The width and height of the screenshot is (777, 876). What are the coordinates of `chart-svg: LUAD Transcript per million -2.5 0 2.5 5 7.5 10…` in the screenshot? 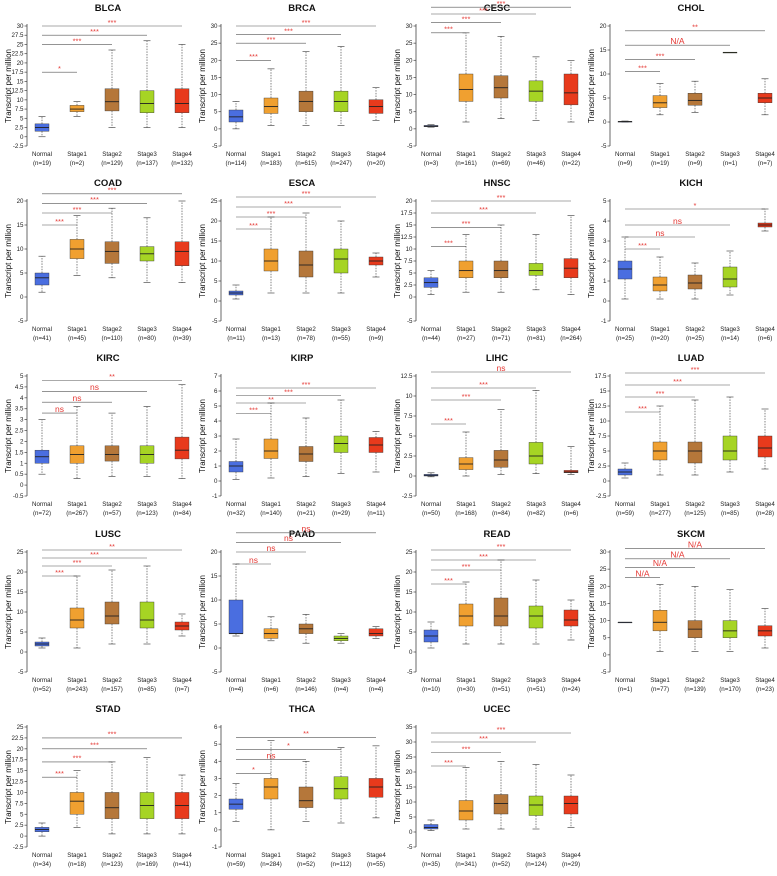 It's located at (681, 435).